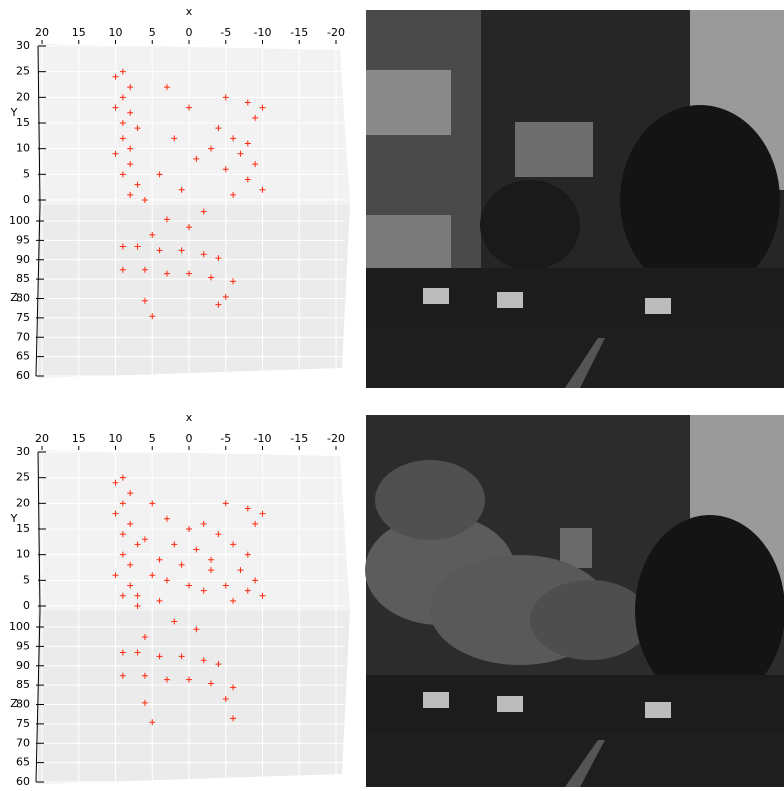  What do you see at coordinates (189, 32) in the screenshot?
I see `x-tick-label: 0` at bounding box center [189, 32].